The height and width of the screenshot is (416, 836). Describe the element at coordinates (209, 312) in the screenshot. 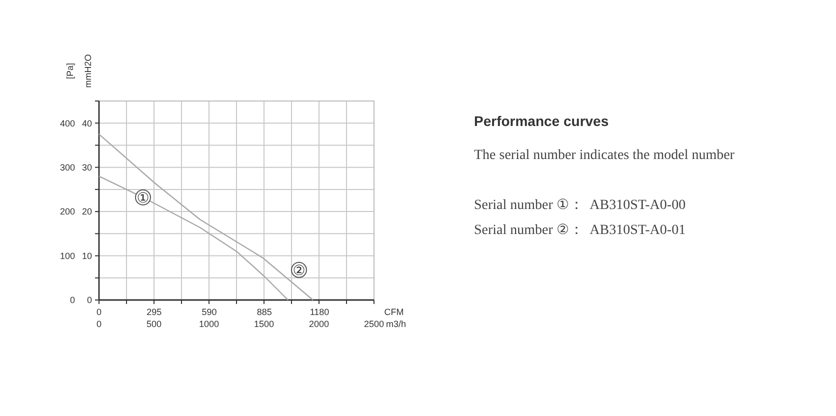

I see `x2-tick-label: 590` at that location.